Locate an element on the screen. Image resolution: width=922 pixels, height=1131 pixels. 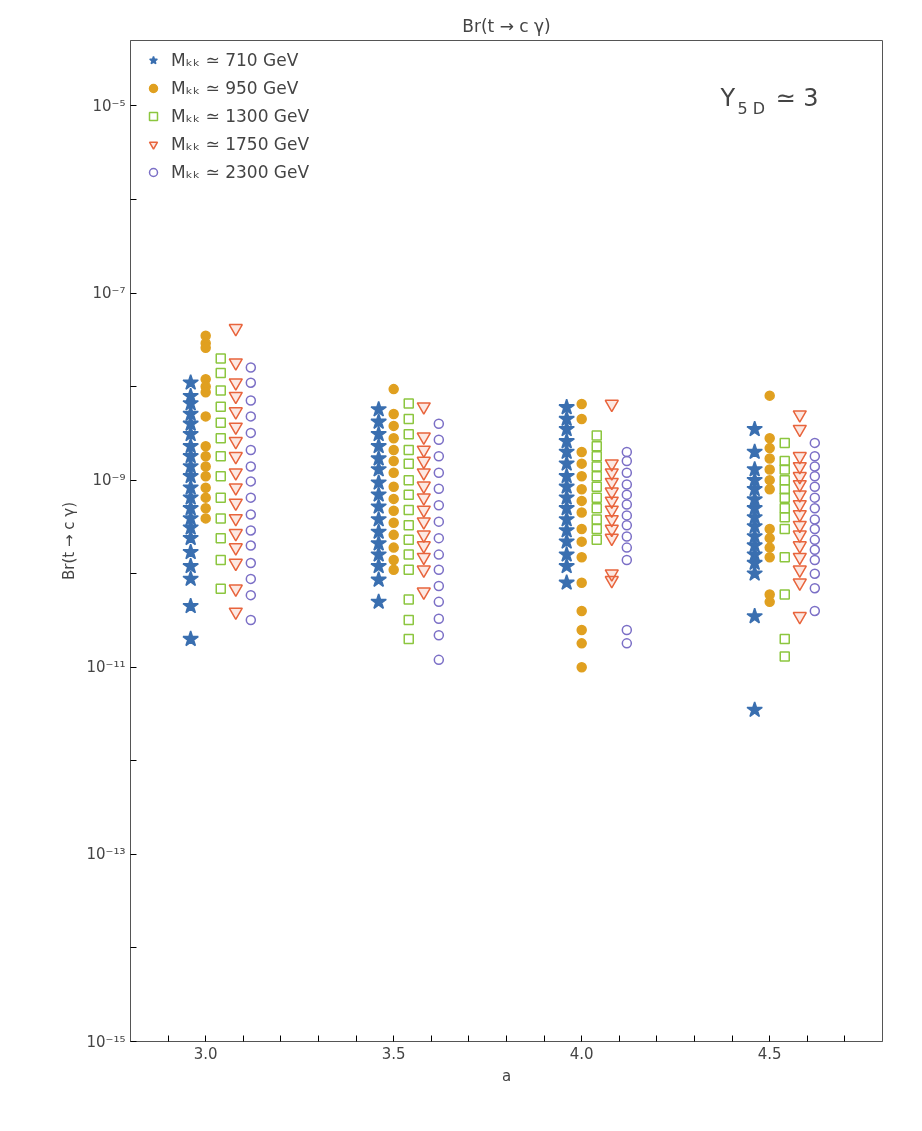
y-tick-label: 10⁻⁹ is located at coordinates (109, 480).